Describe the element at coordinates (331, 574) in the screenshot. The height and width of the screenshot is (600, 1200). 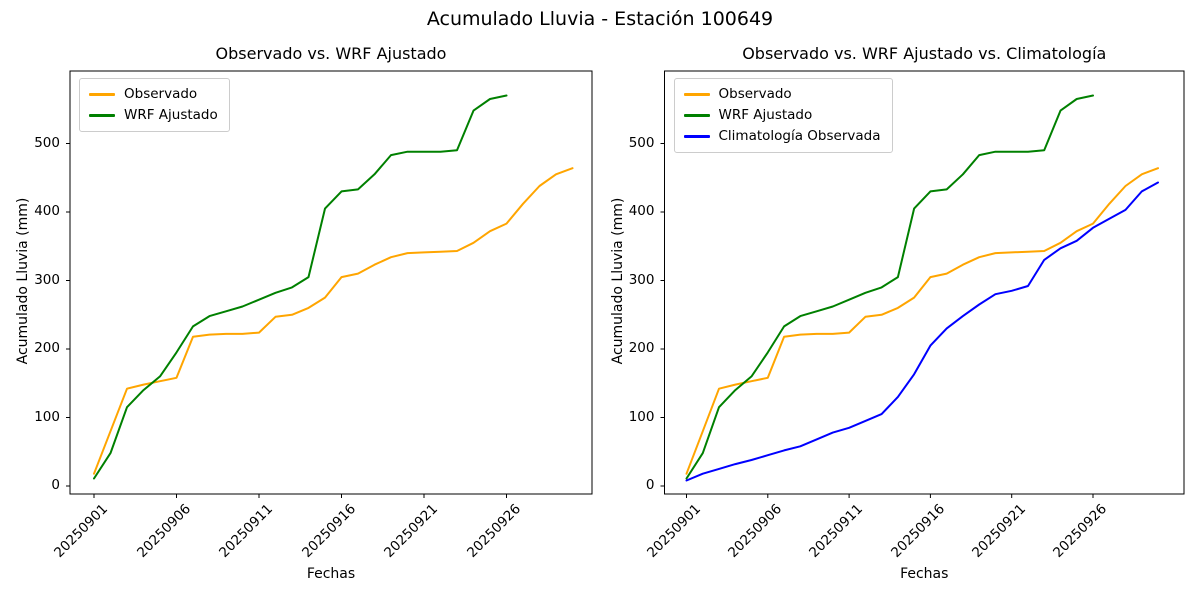
I see `left-x-axis-label: Fechas` at that location.